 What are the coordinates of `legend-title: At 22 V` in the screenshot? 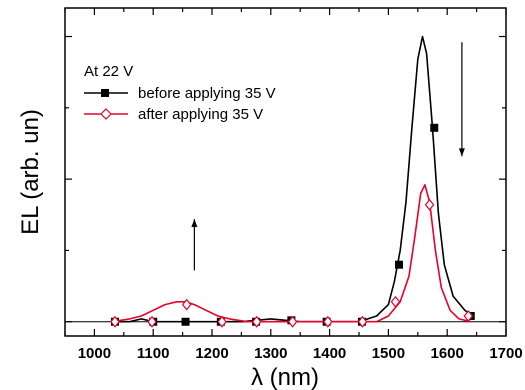 It's located at (108, 71).